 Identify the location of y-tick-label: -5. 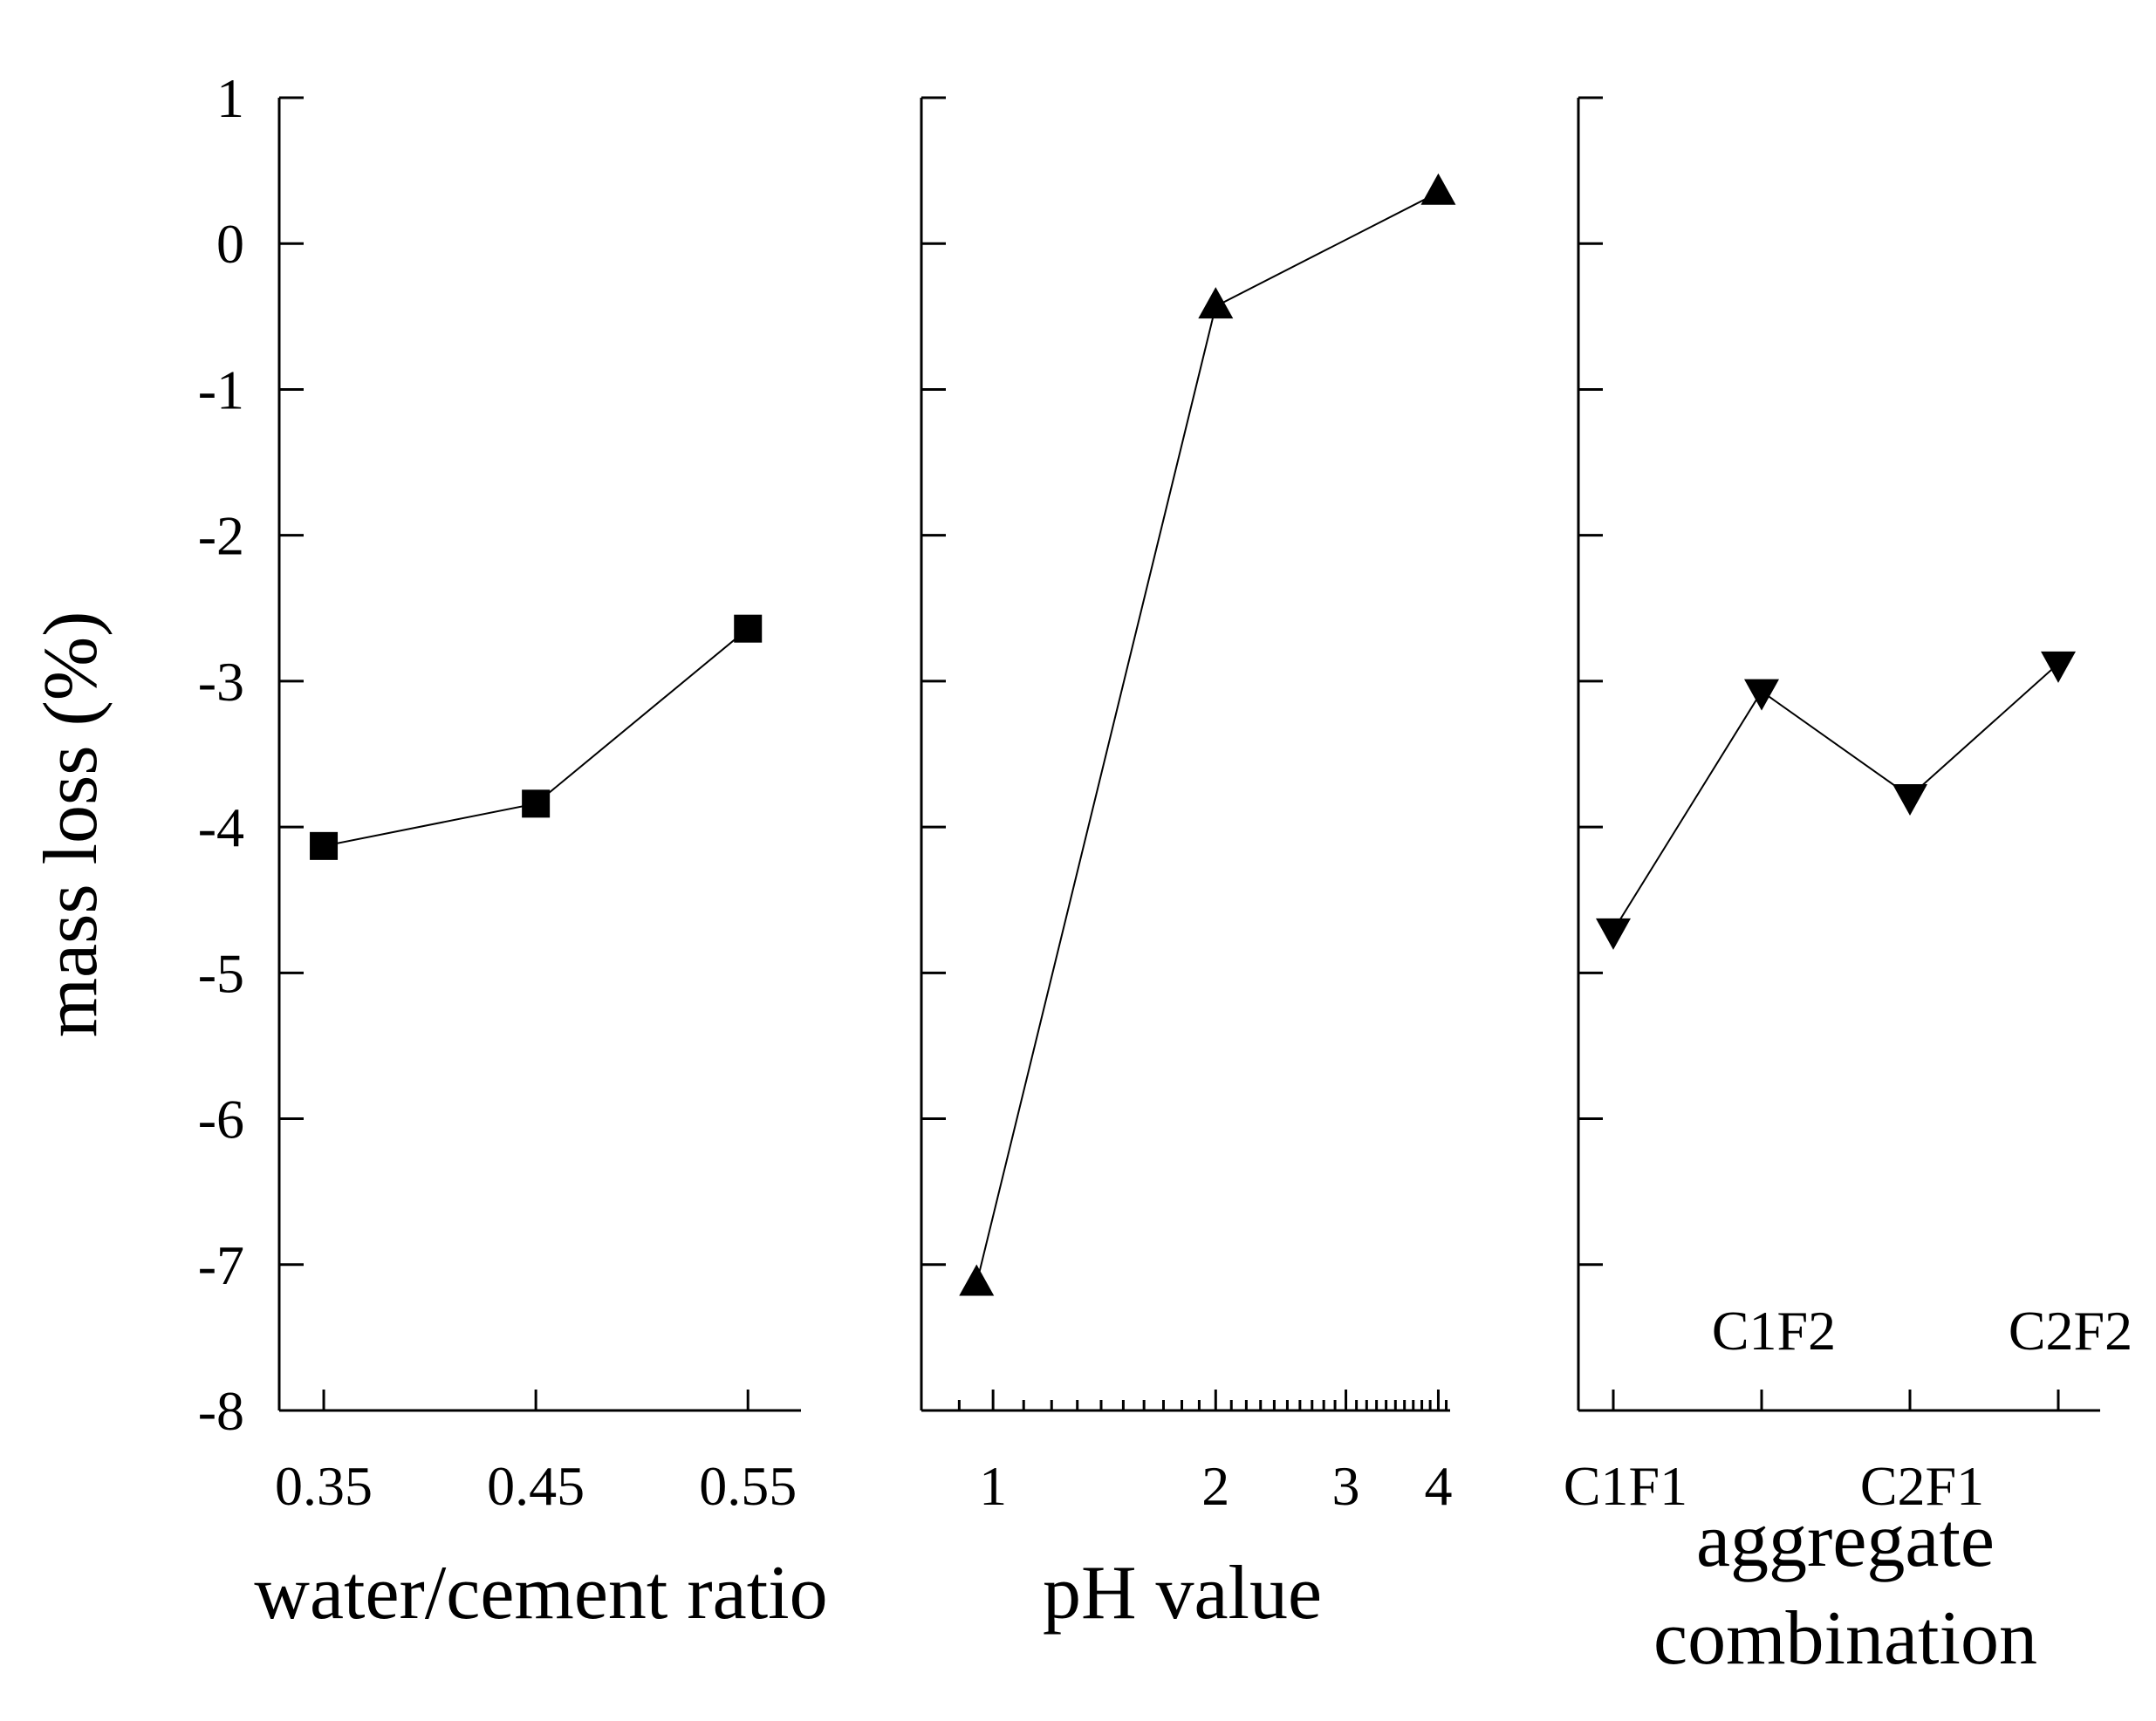
(221, 973).